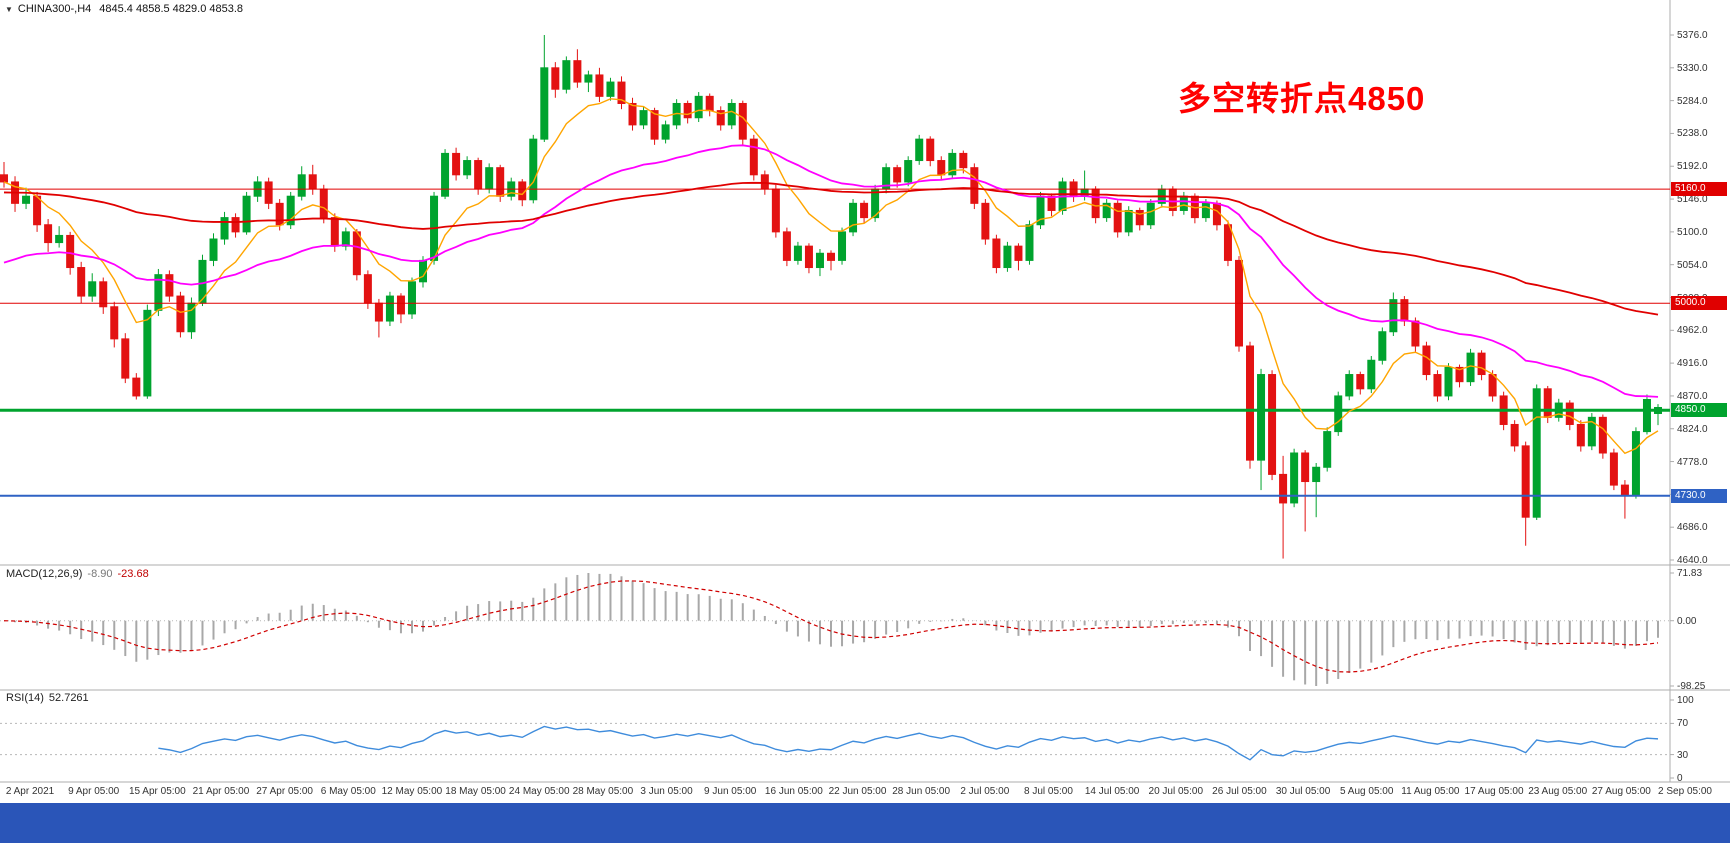 The height and width of the screenshot is (843, 1730). I want to click on macd-histogram, so click(836, 629).